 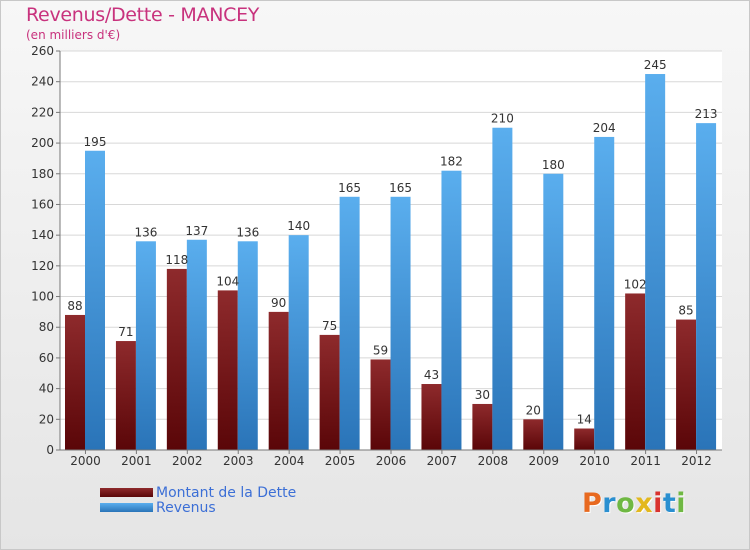 What do you see at coordinates (594, 461) in the screenshot?
I see `x-tick-label: 2010` at bounding box center [594, 461].